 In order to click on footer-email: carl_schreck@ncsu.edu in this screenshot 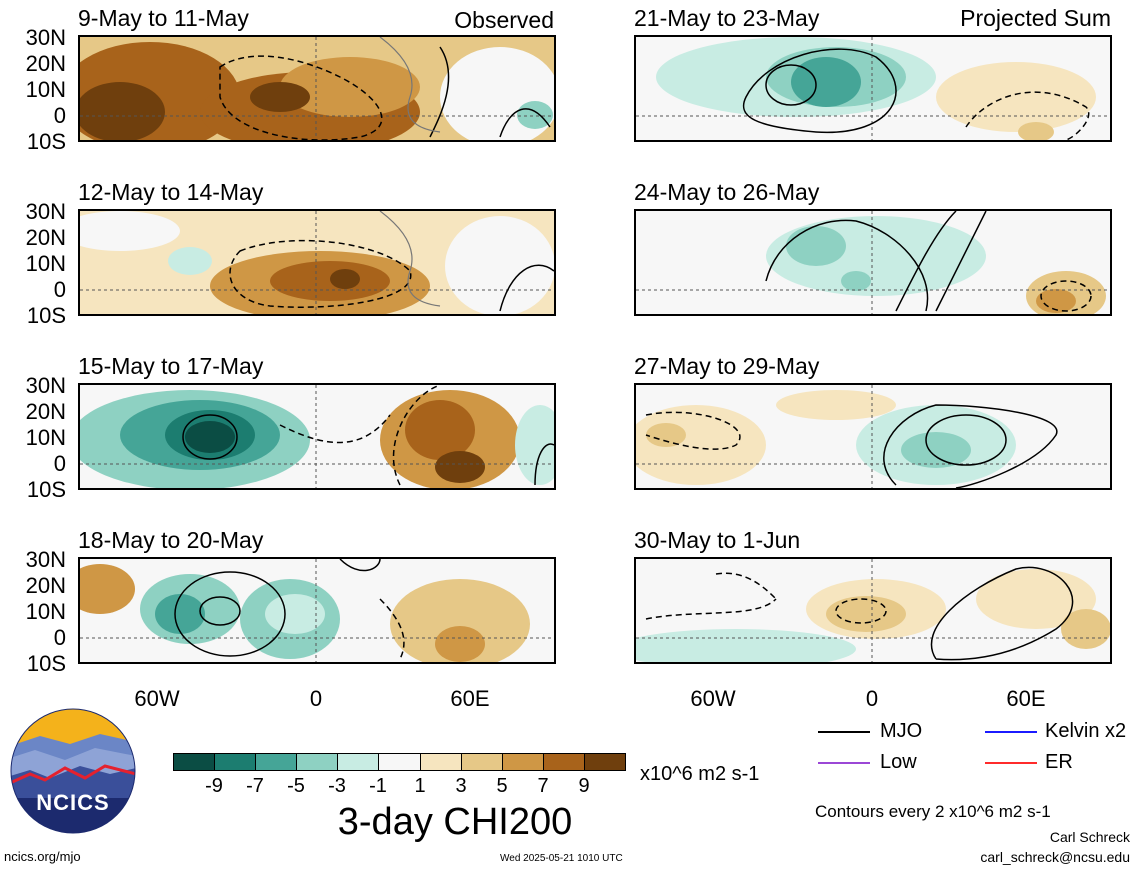, I will do `click(1055, 857)`.